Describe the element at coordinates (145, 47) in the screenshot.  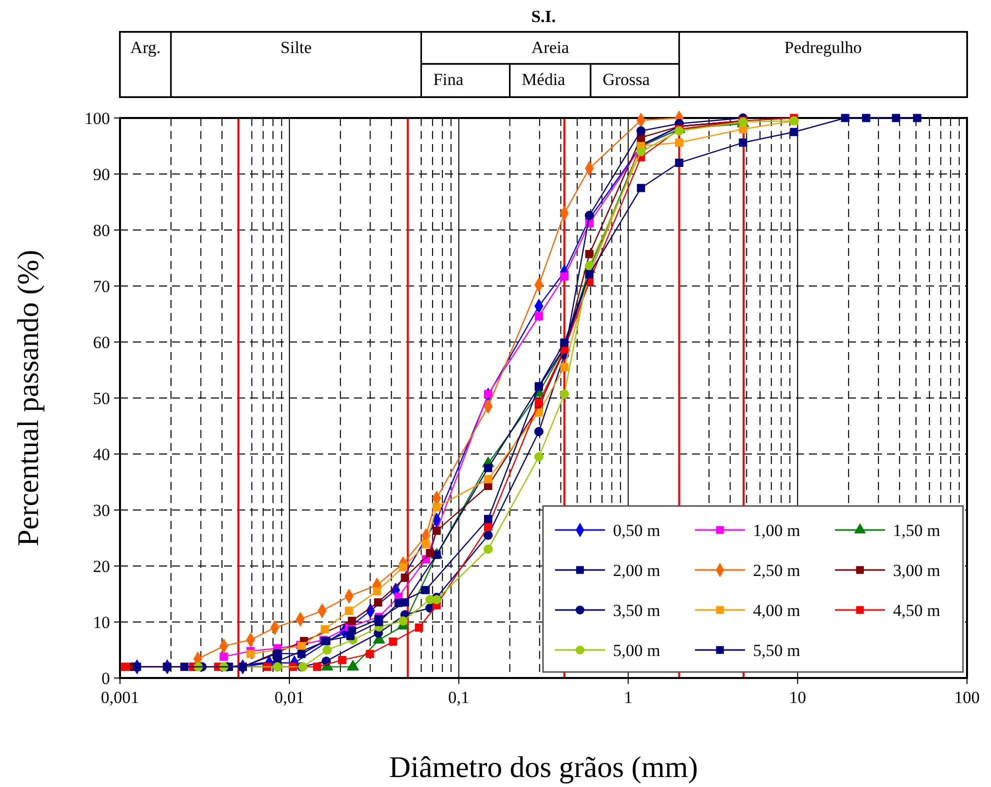
I see `text: Arg.` at that location.